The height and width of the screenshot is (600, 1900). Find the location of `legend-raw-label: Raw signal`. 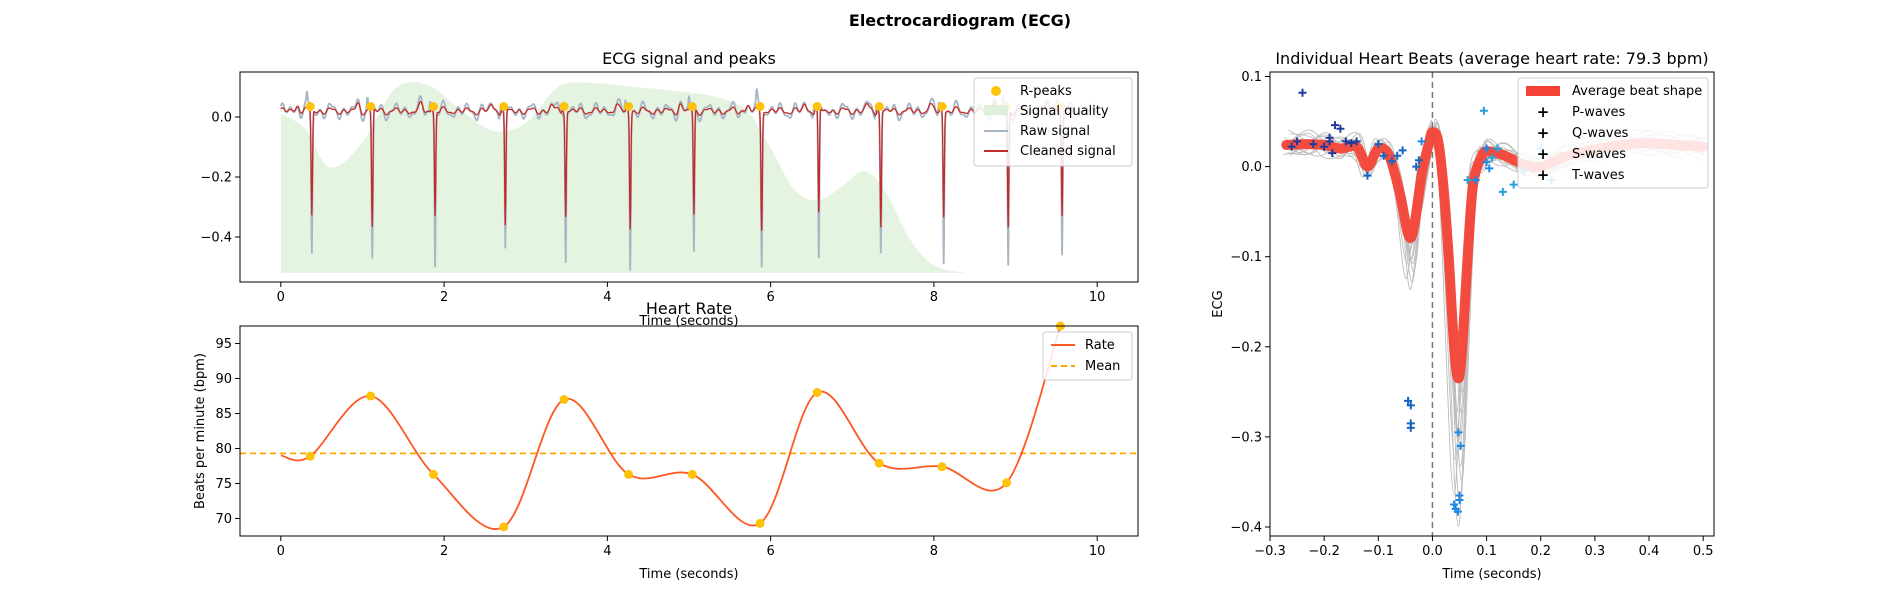

legend-raw-label: Raw signal is located at coordinates (1055, 131).